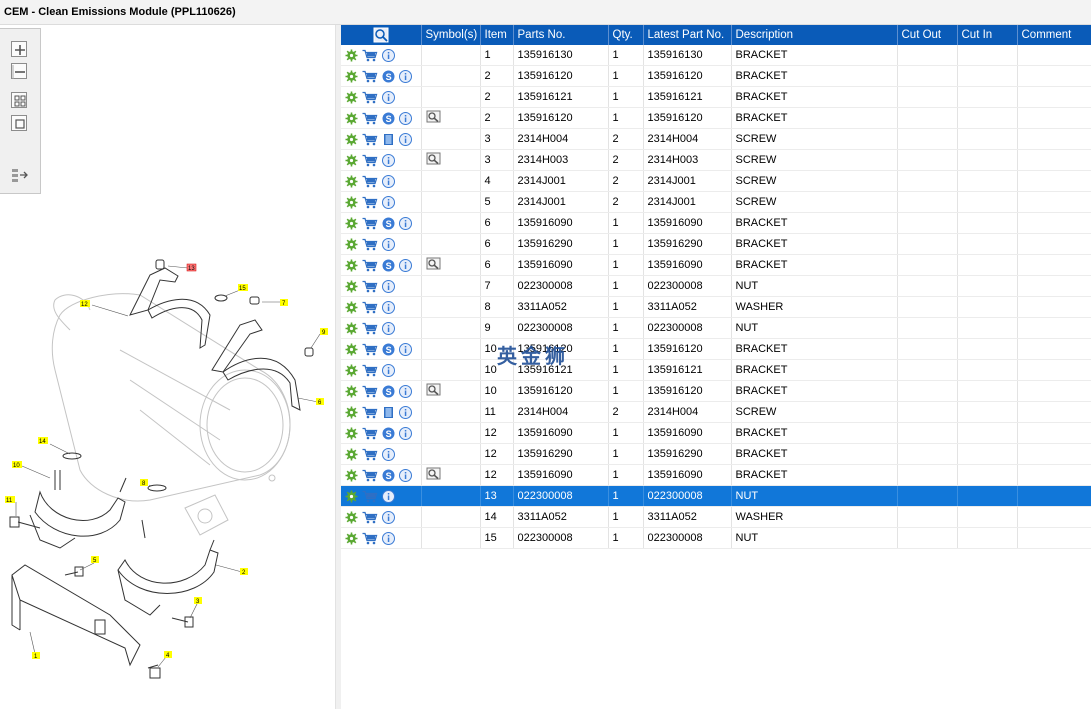 The image size is (1091, 709). I want to click on row-description-cell: WASHER, so click(814, 307).